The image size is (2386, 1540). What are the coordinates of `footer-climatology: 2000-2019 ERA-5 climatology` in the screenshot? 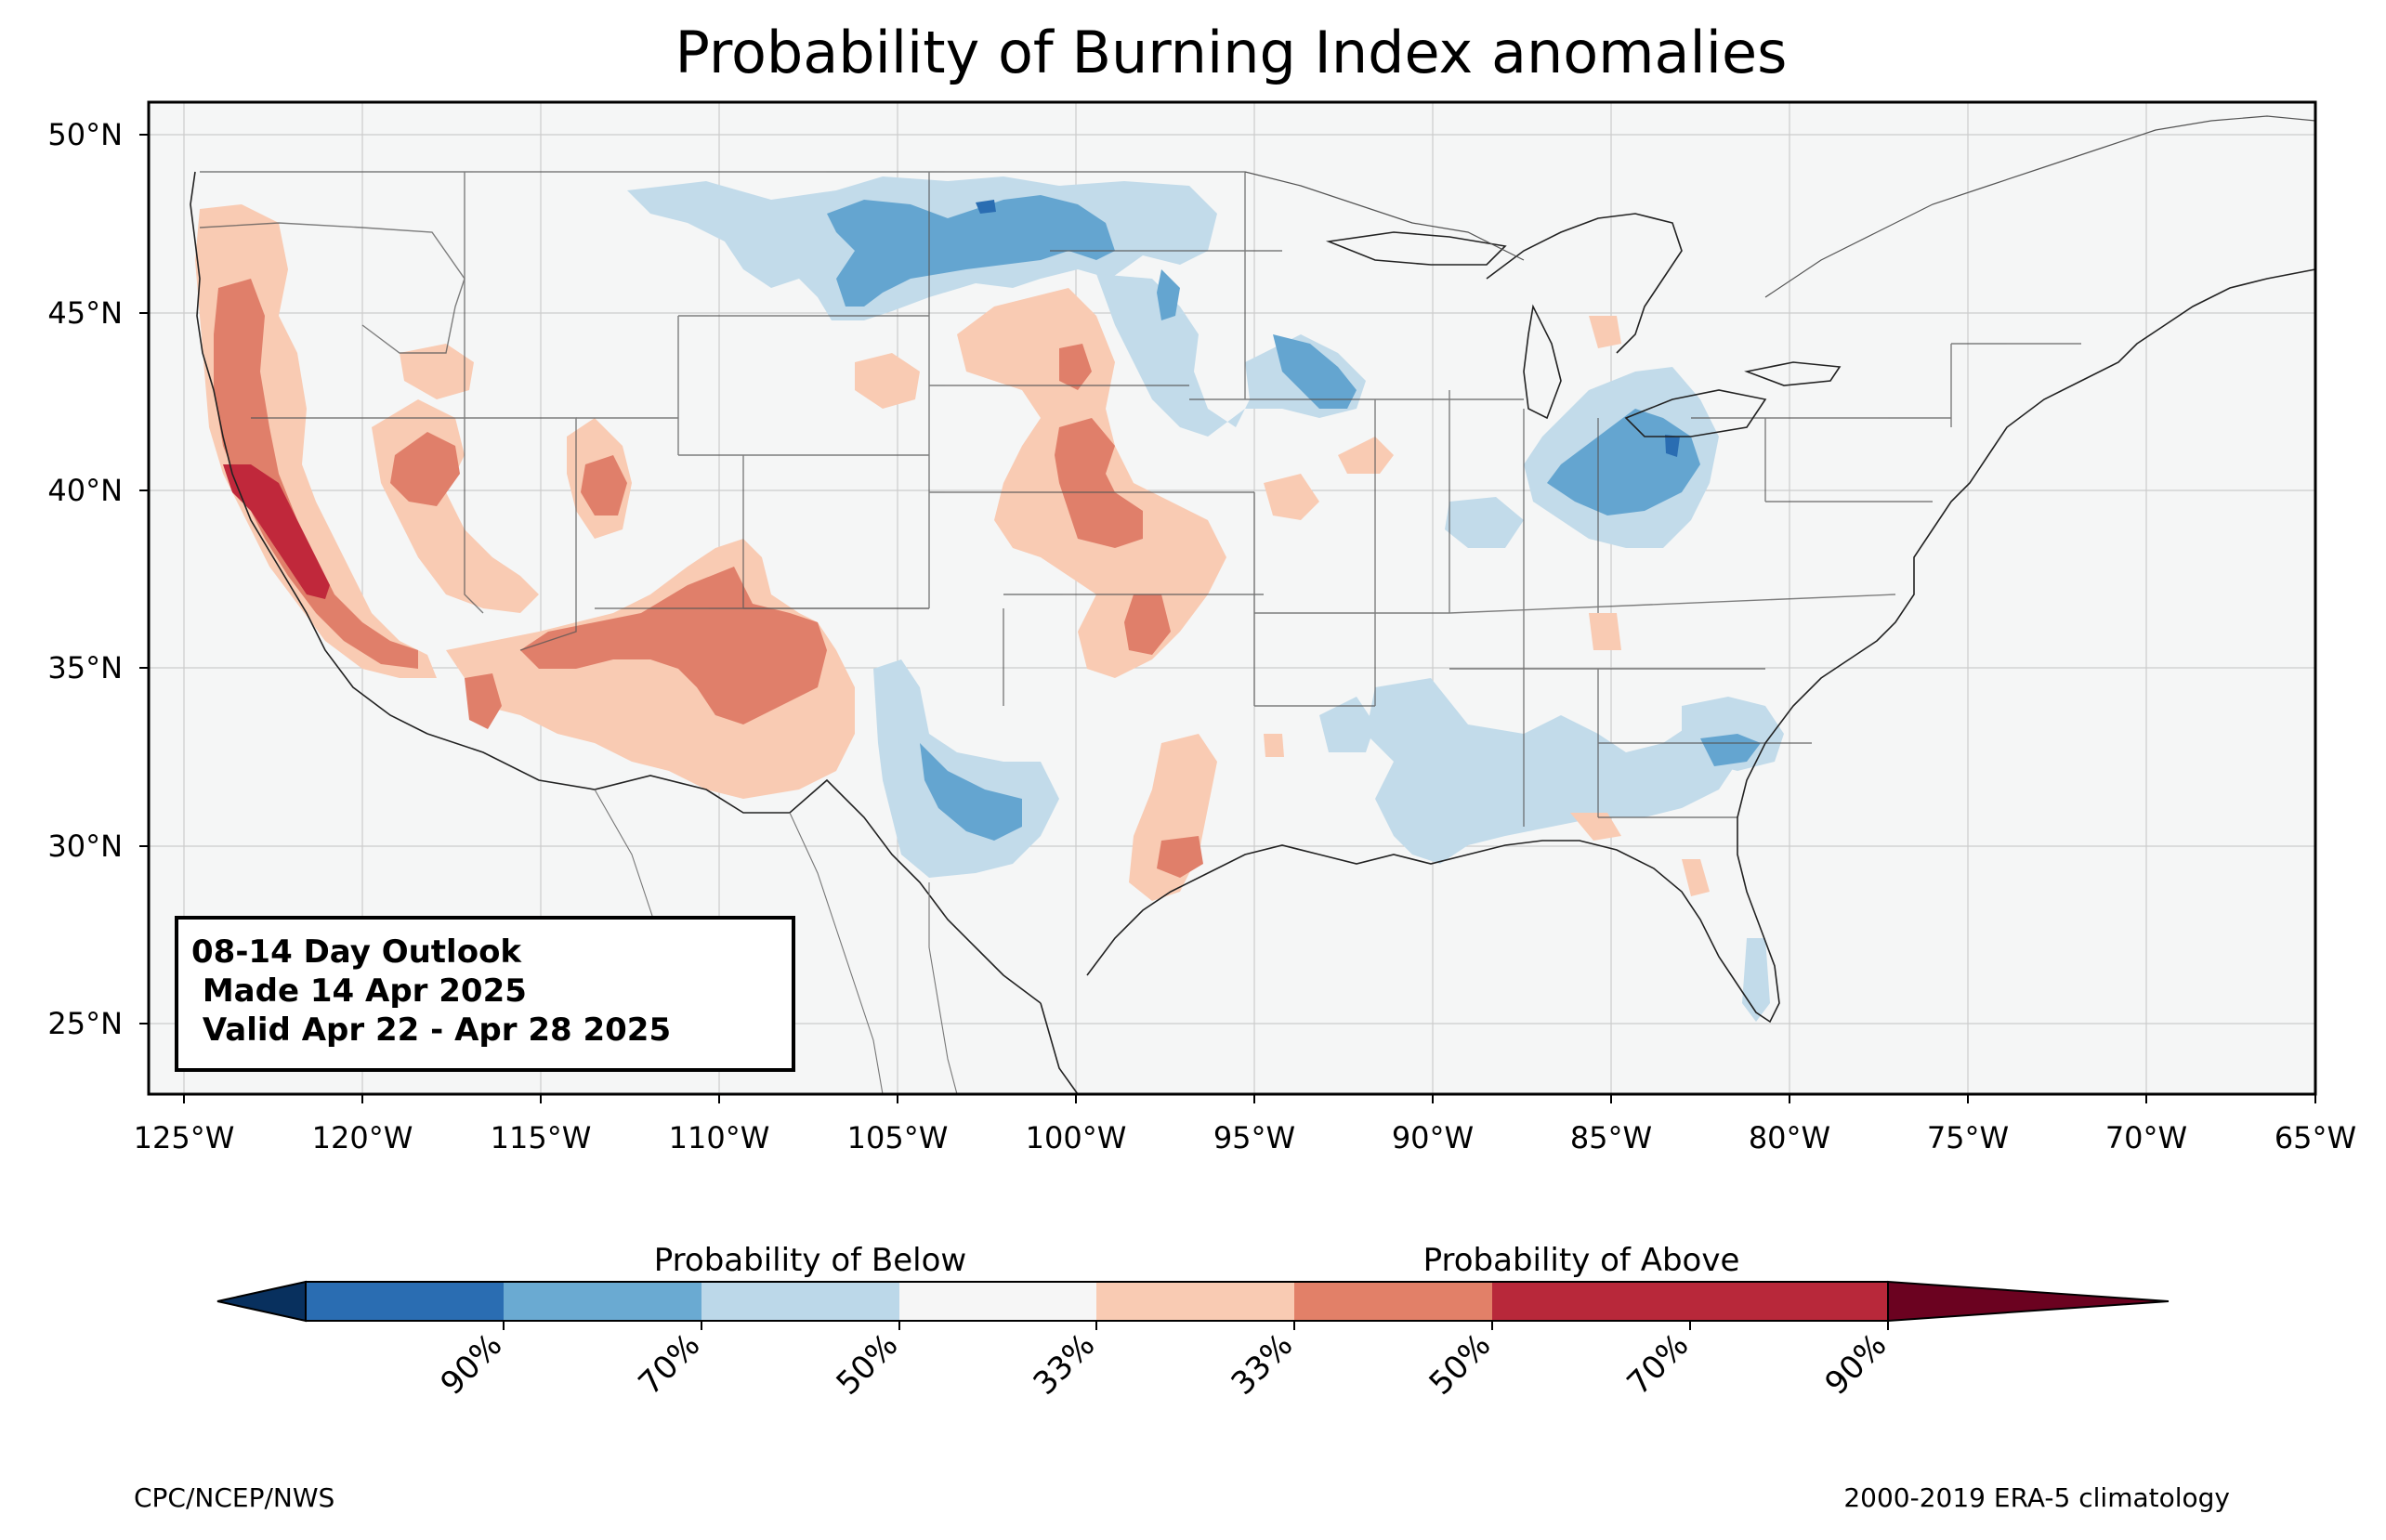 It's located at (2036, 1497).